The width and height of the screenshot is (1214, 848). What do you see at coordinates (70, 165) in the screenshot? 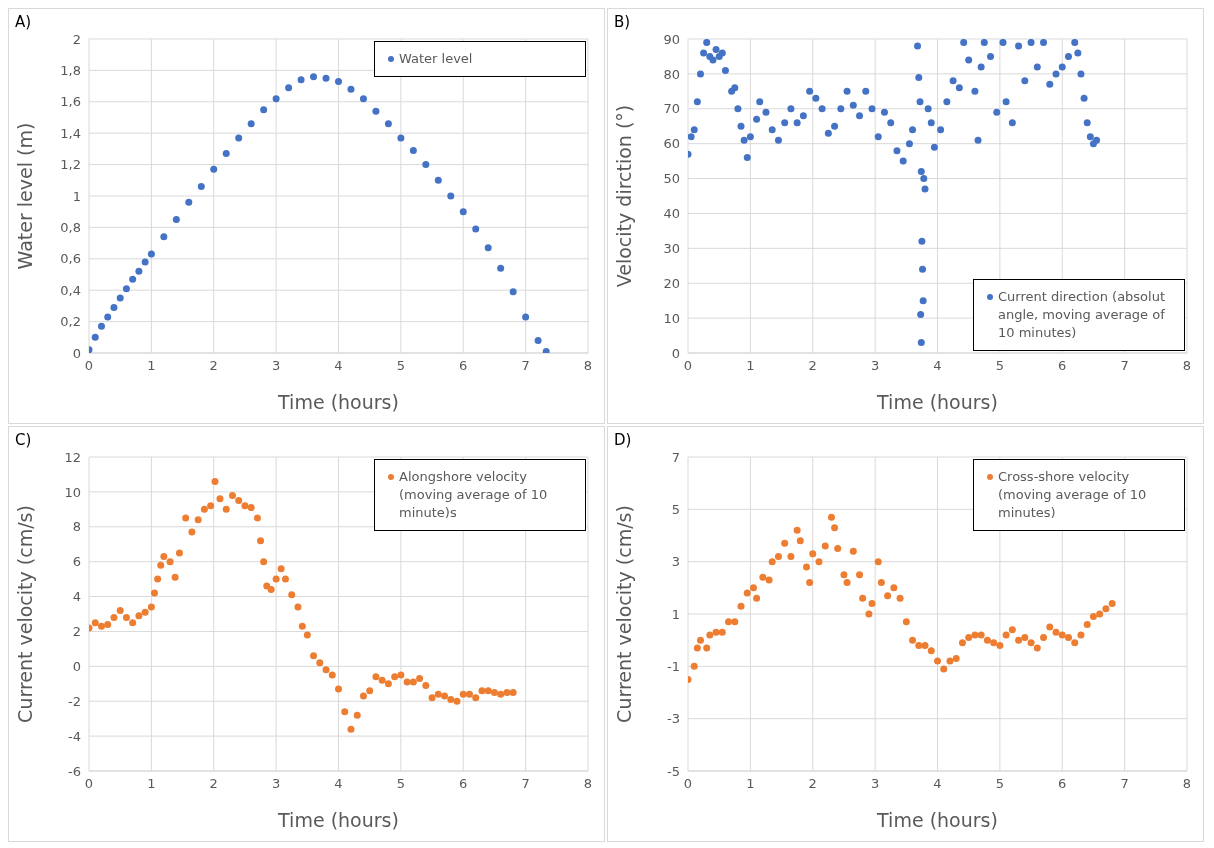
I see `y-tick-label: 1,2` at bounding box center [70, 165].